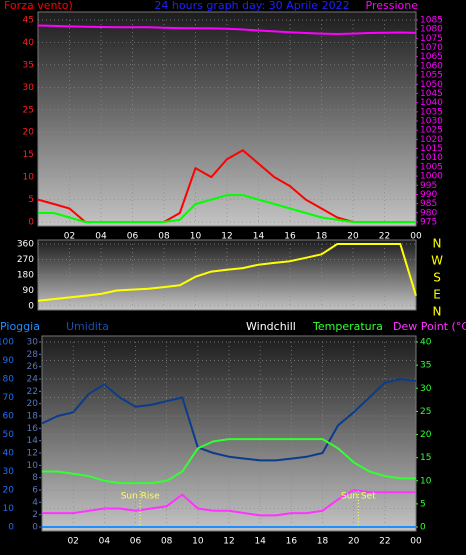  Describe the element at coordinates (431, 112) in the screenshot. I see `y2-tick-label: 1035` at that location.